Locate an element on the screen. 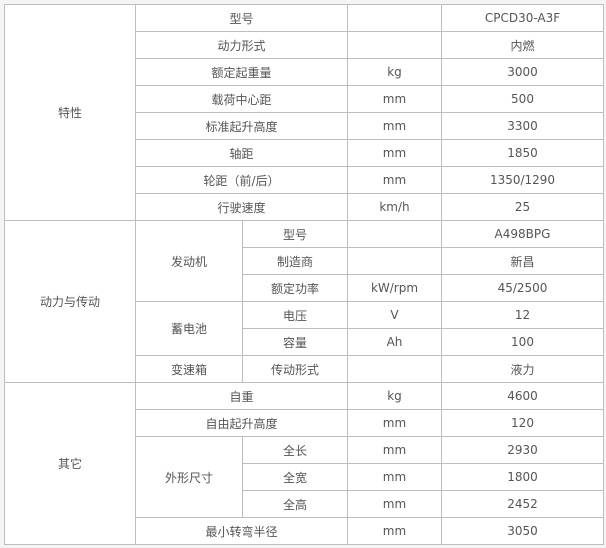  table-row: 轴距 mm 1850 is located at coordinates (304, 153).